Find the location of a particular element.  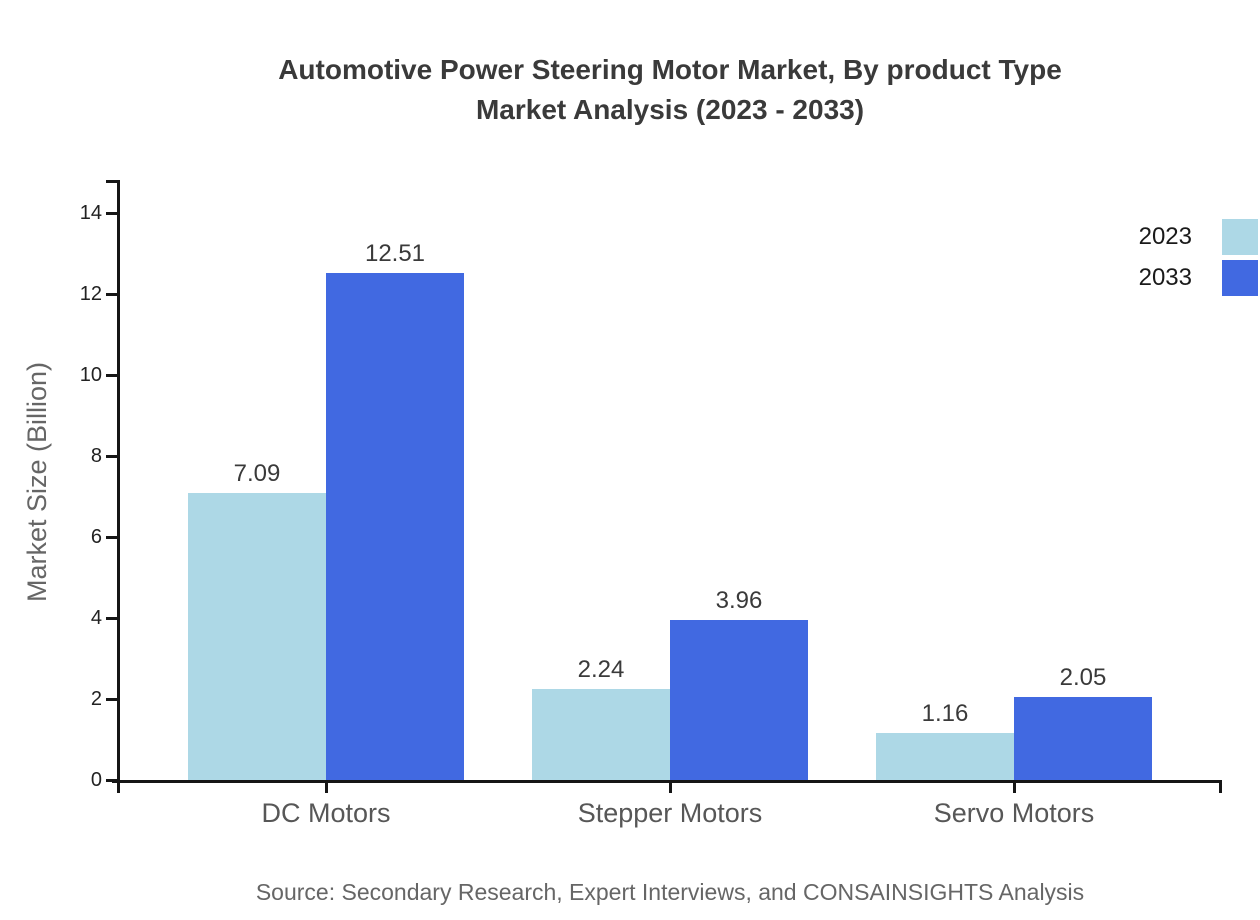

bar-value-label: 12.51 is located at coordinates (395, 253).